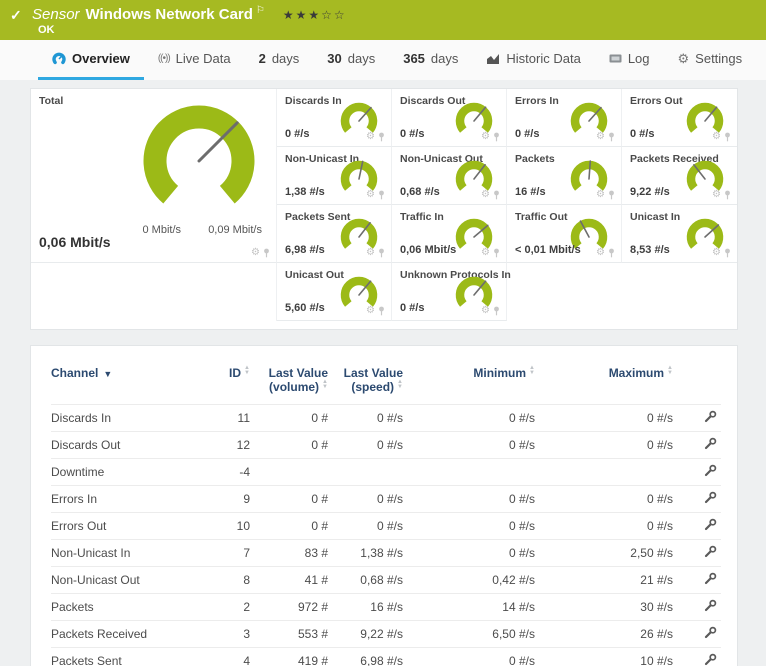 The width and height of the screenshot is (766, 666). What do you see at coordinates (371, 634) in the screenshot?
I see `last-value-speed: 9,22 #/s` at bounding box center [371, 634].